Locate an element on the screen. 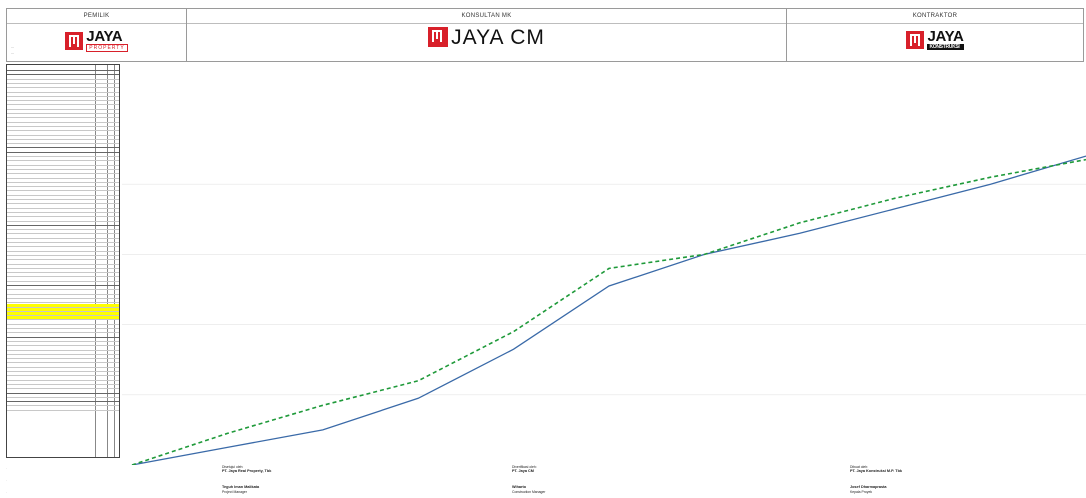  consultant-caption: KONSULTAN MK is located at coordinates (486, 16).